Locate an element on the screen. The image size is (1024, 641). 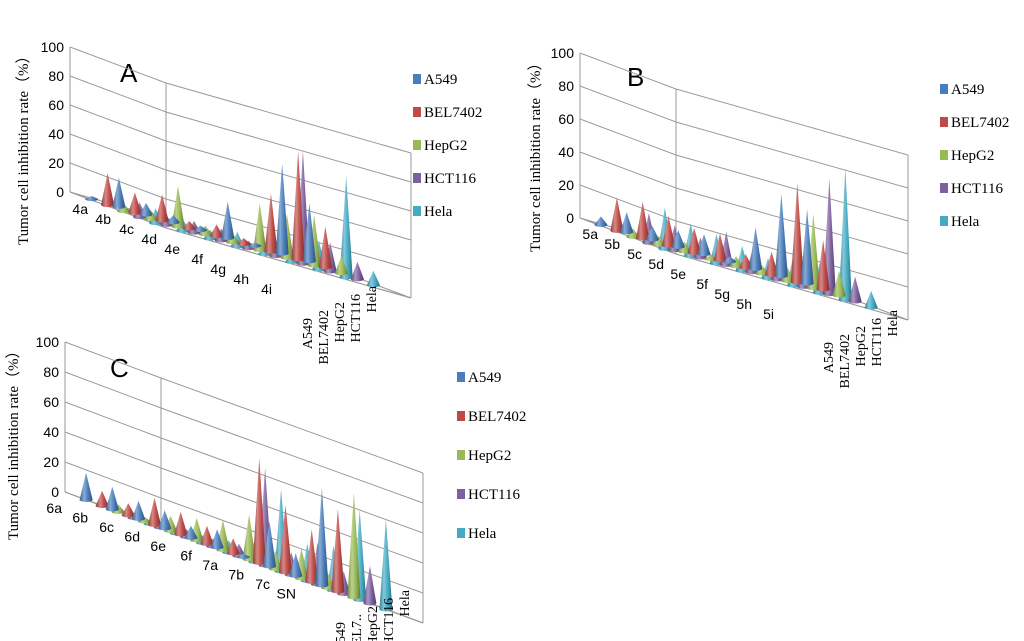
series-axis-labels: A549 BEL7.. HepG2 HCT116 Hela is located at coordinates (373, 615).